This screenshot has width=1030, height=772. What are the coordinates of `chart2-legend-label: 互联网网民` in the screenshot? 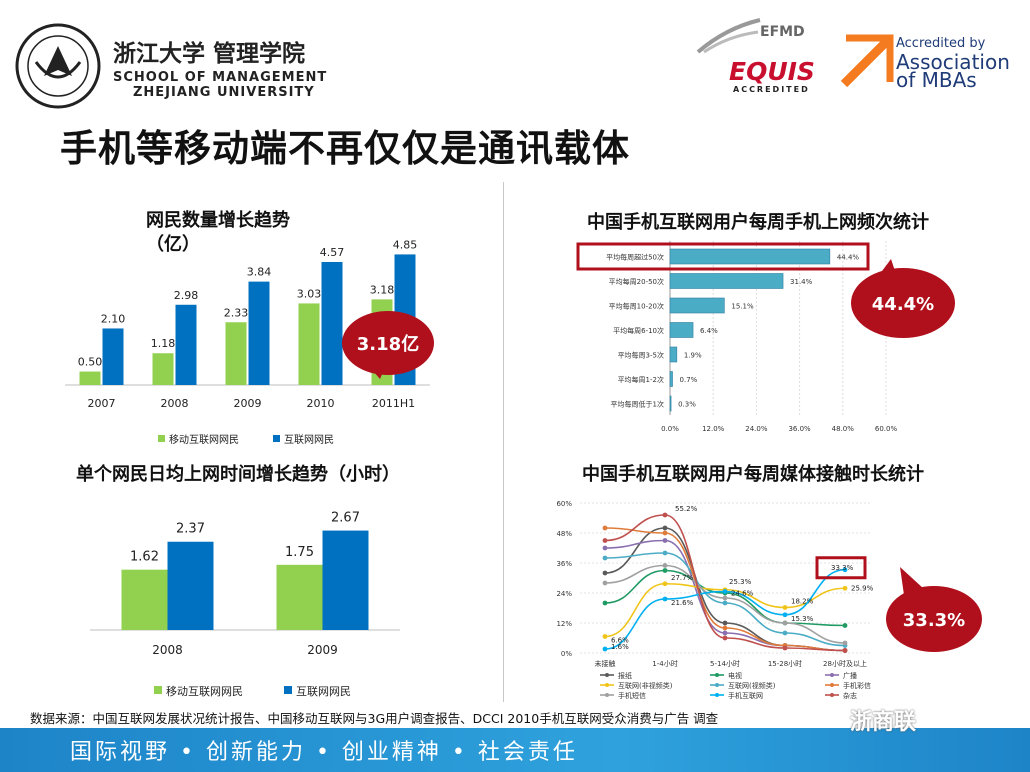 It's located at (323, 691).